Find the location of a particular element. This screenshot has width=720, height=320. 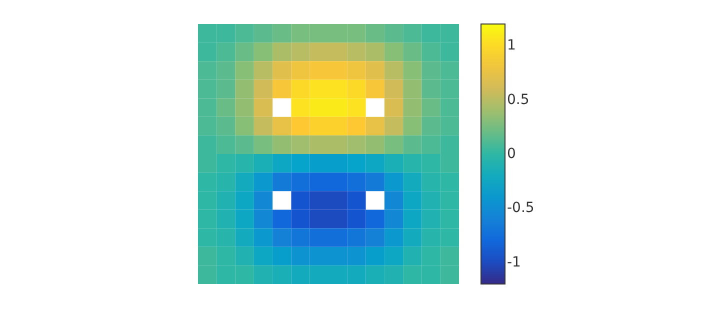

color-bar-label: 0 is located at coordinates (511, 154).